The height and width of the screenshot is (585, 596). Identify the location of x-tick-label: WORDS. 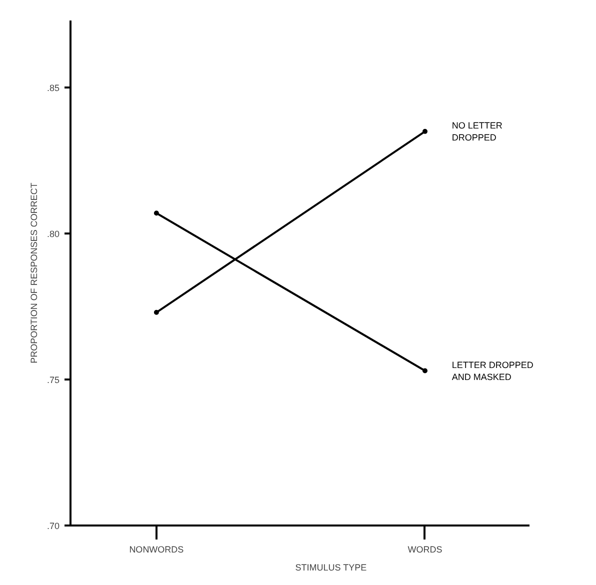
(425, 549).